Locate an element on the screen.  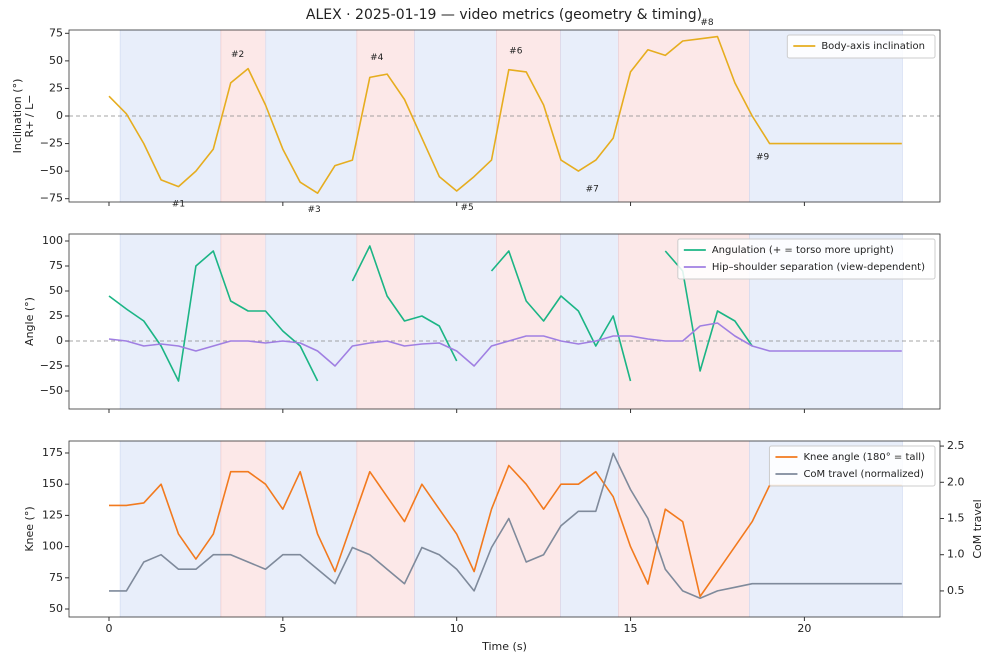
y-axis-label: Inclination (°) is located at coordinates (17, 116).